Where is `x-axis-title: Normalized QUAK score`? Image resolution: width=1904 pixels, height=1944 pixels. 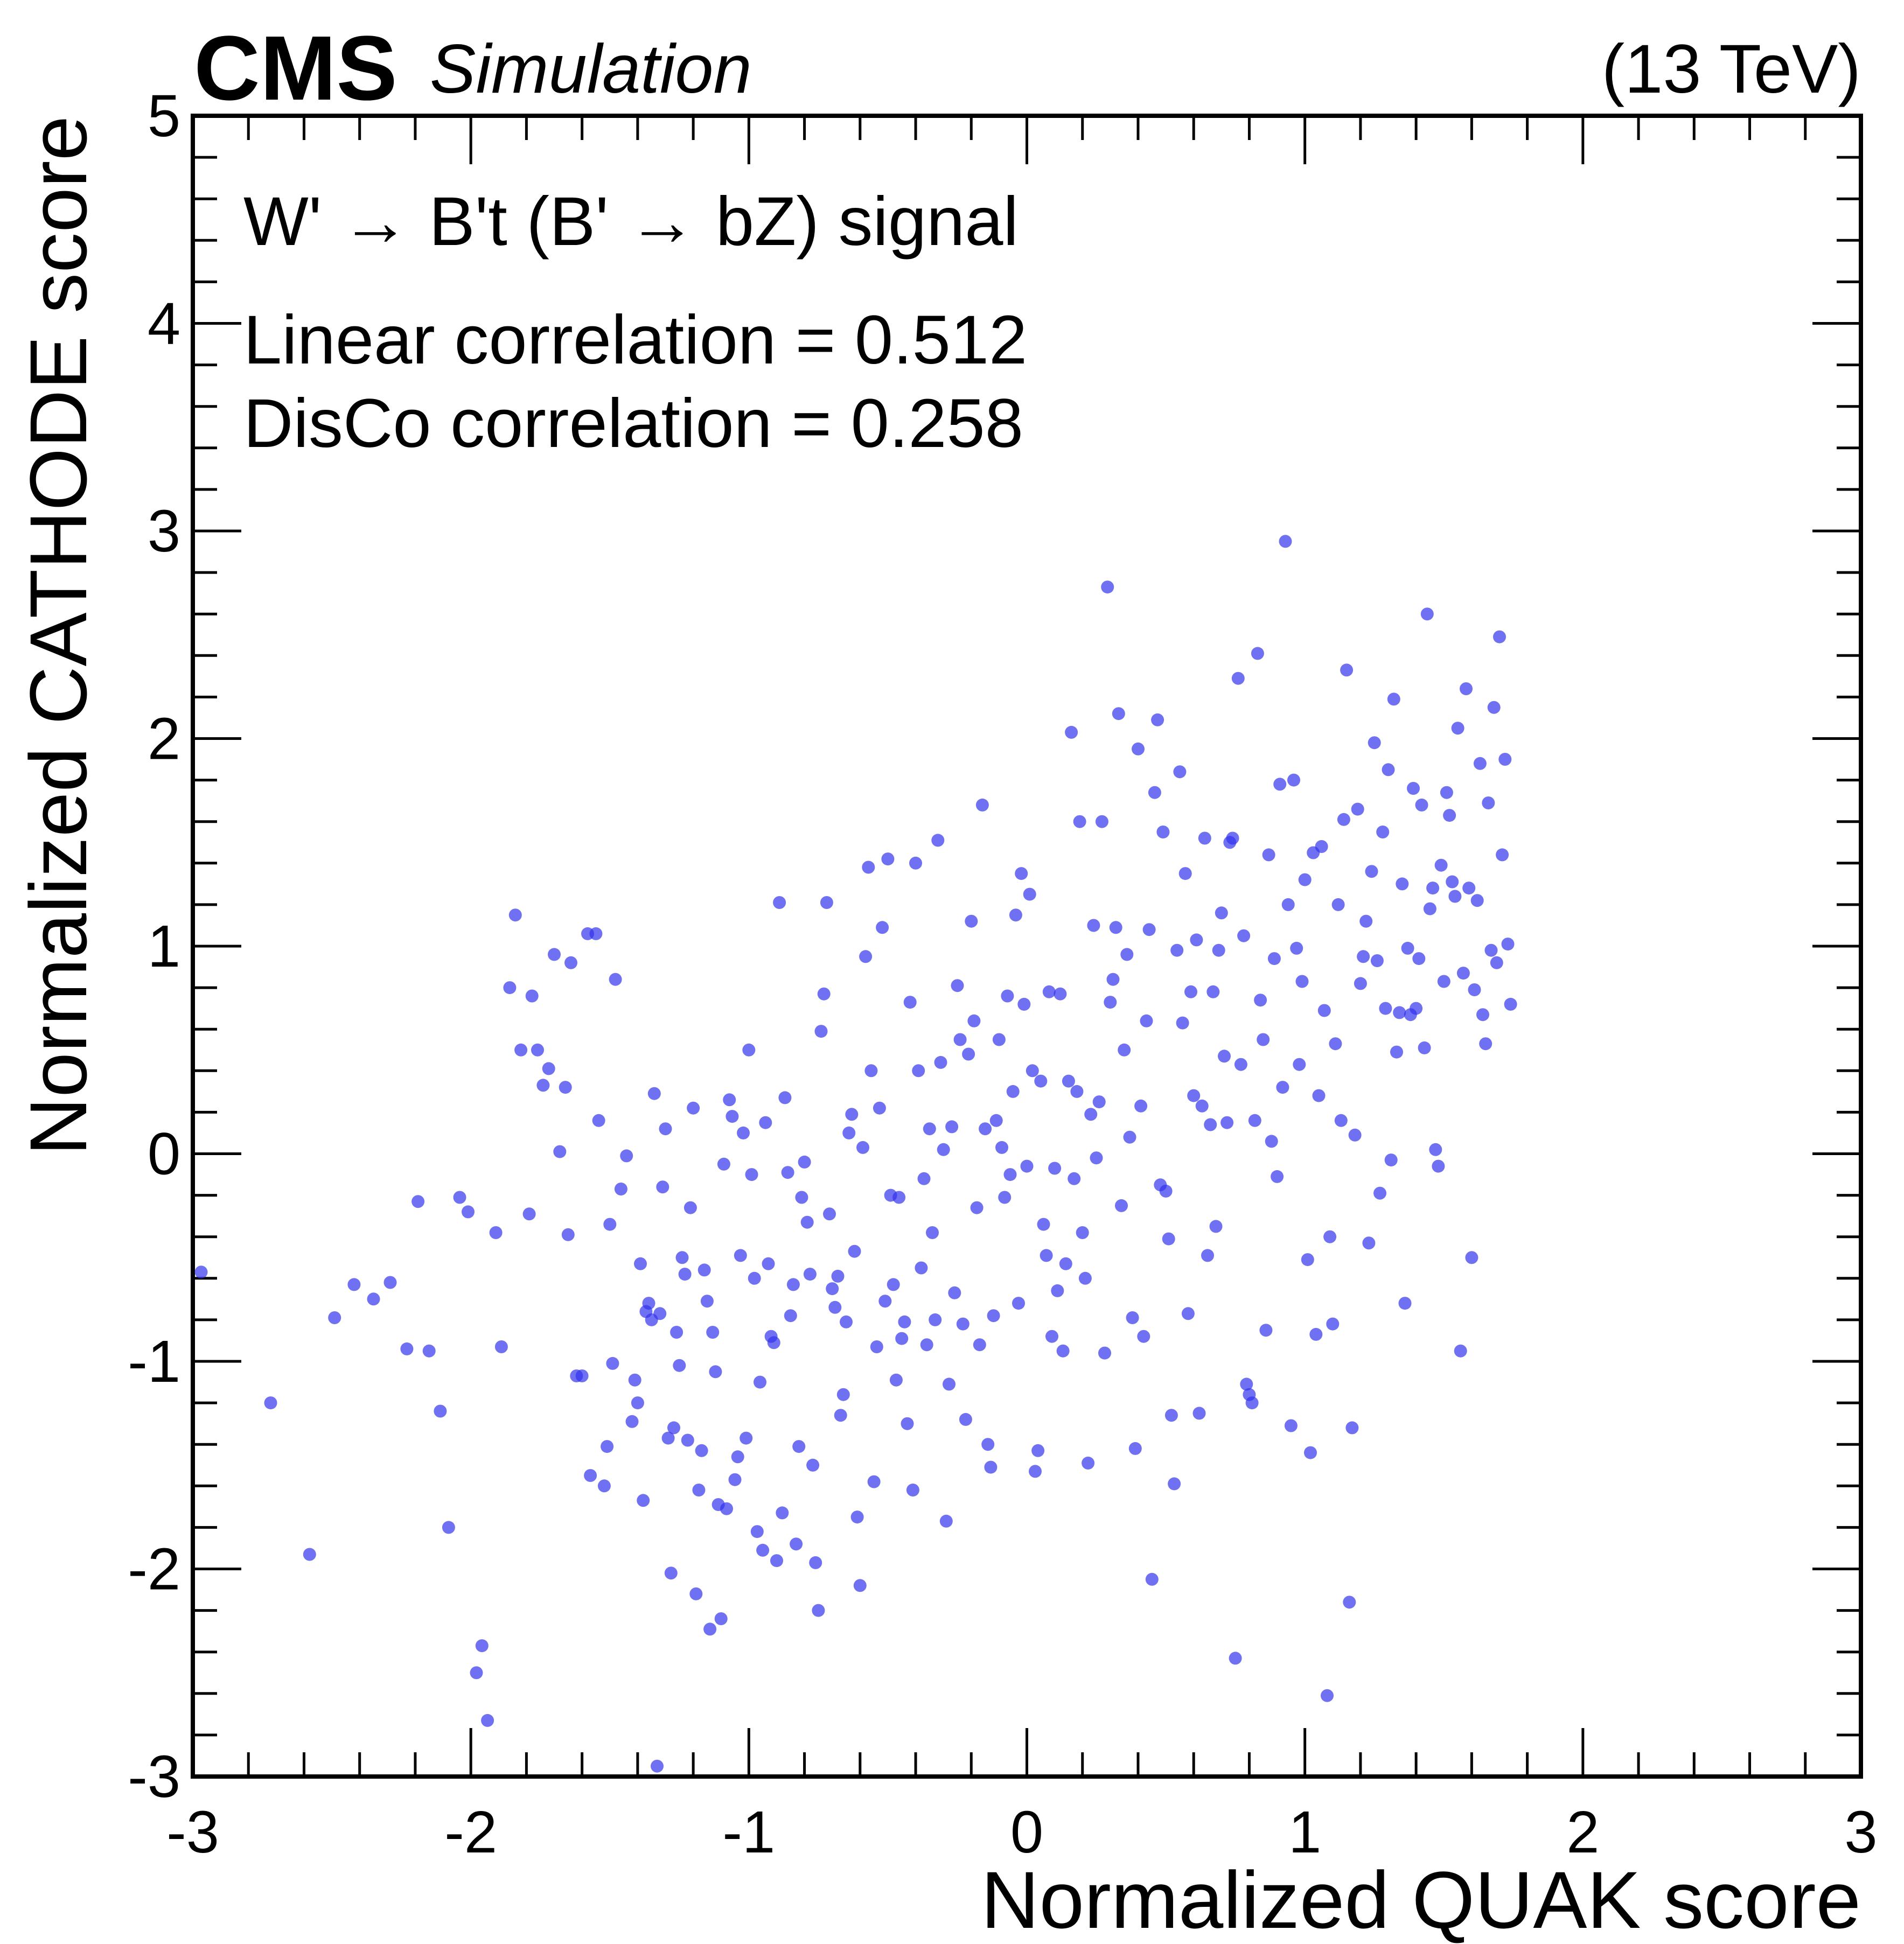 x-axis-title: Normalized QUAK score is located at coordinates (1421, 1900).